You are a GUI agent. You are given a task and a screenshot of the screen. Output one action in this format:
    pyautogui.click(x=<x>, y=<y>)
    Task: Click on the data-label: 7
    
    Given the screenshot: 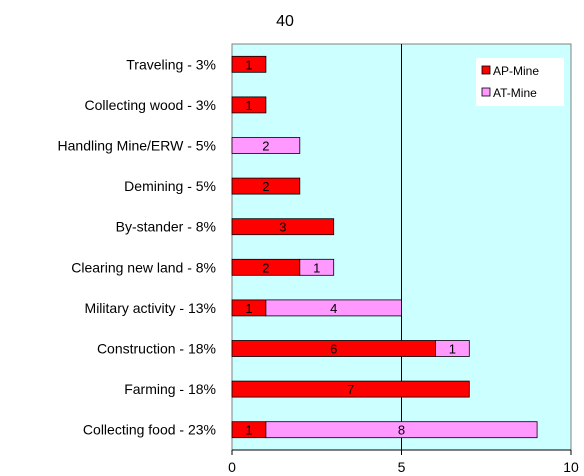 What is the action you would take?
    pyautogui.click(x=350, y=389)
    